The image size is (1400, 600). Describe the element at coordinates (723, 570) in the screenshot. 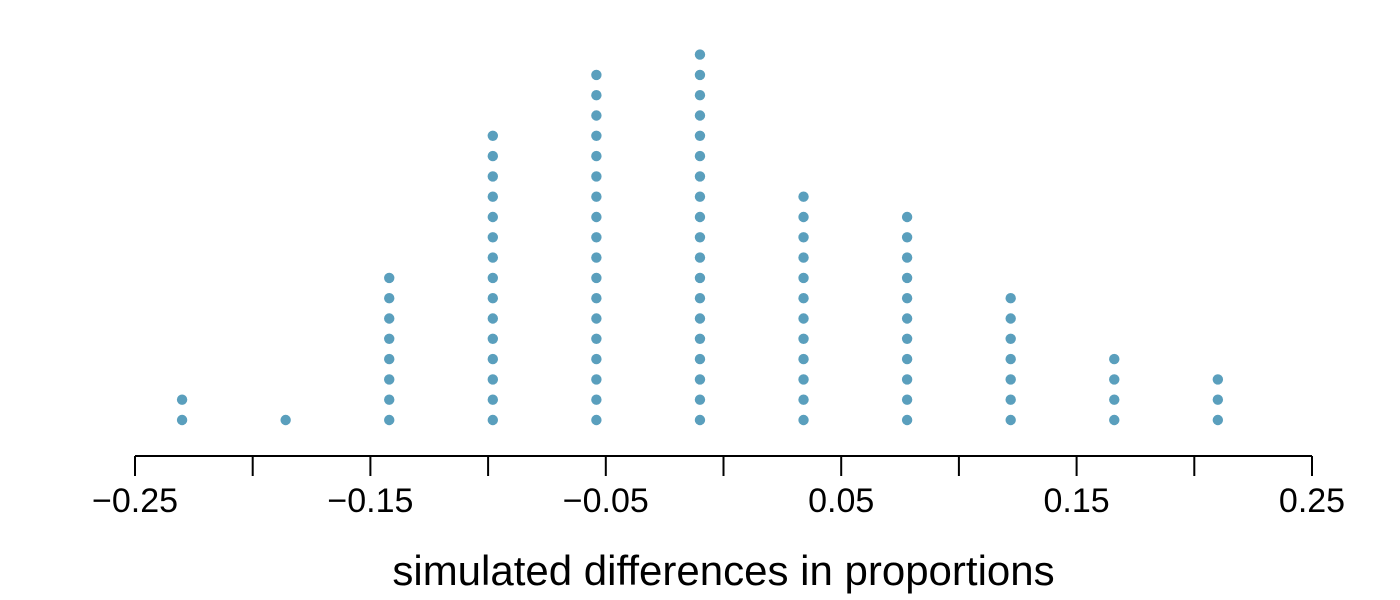

I see `x-axis-title: simulated differences in proportions` at that location.